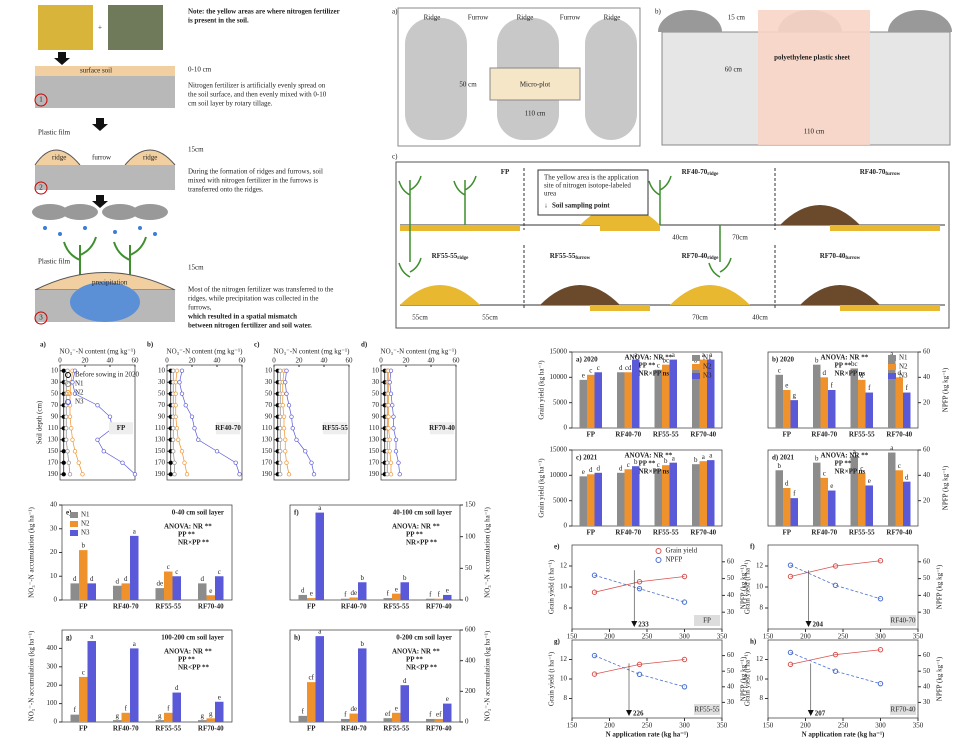 The width and height of the screenshot is (958, 738). What do you see at coordinates (40, 422) in the screenshot?
I see `axis-title: Soil depth (cm)` at bounding box center [40, 422].